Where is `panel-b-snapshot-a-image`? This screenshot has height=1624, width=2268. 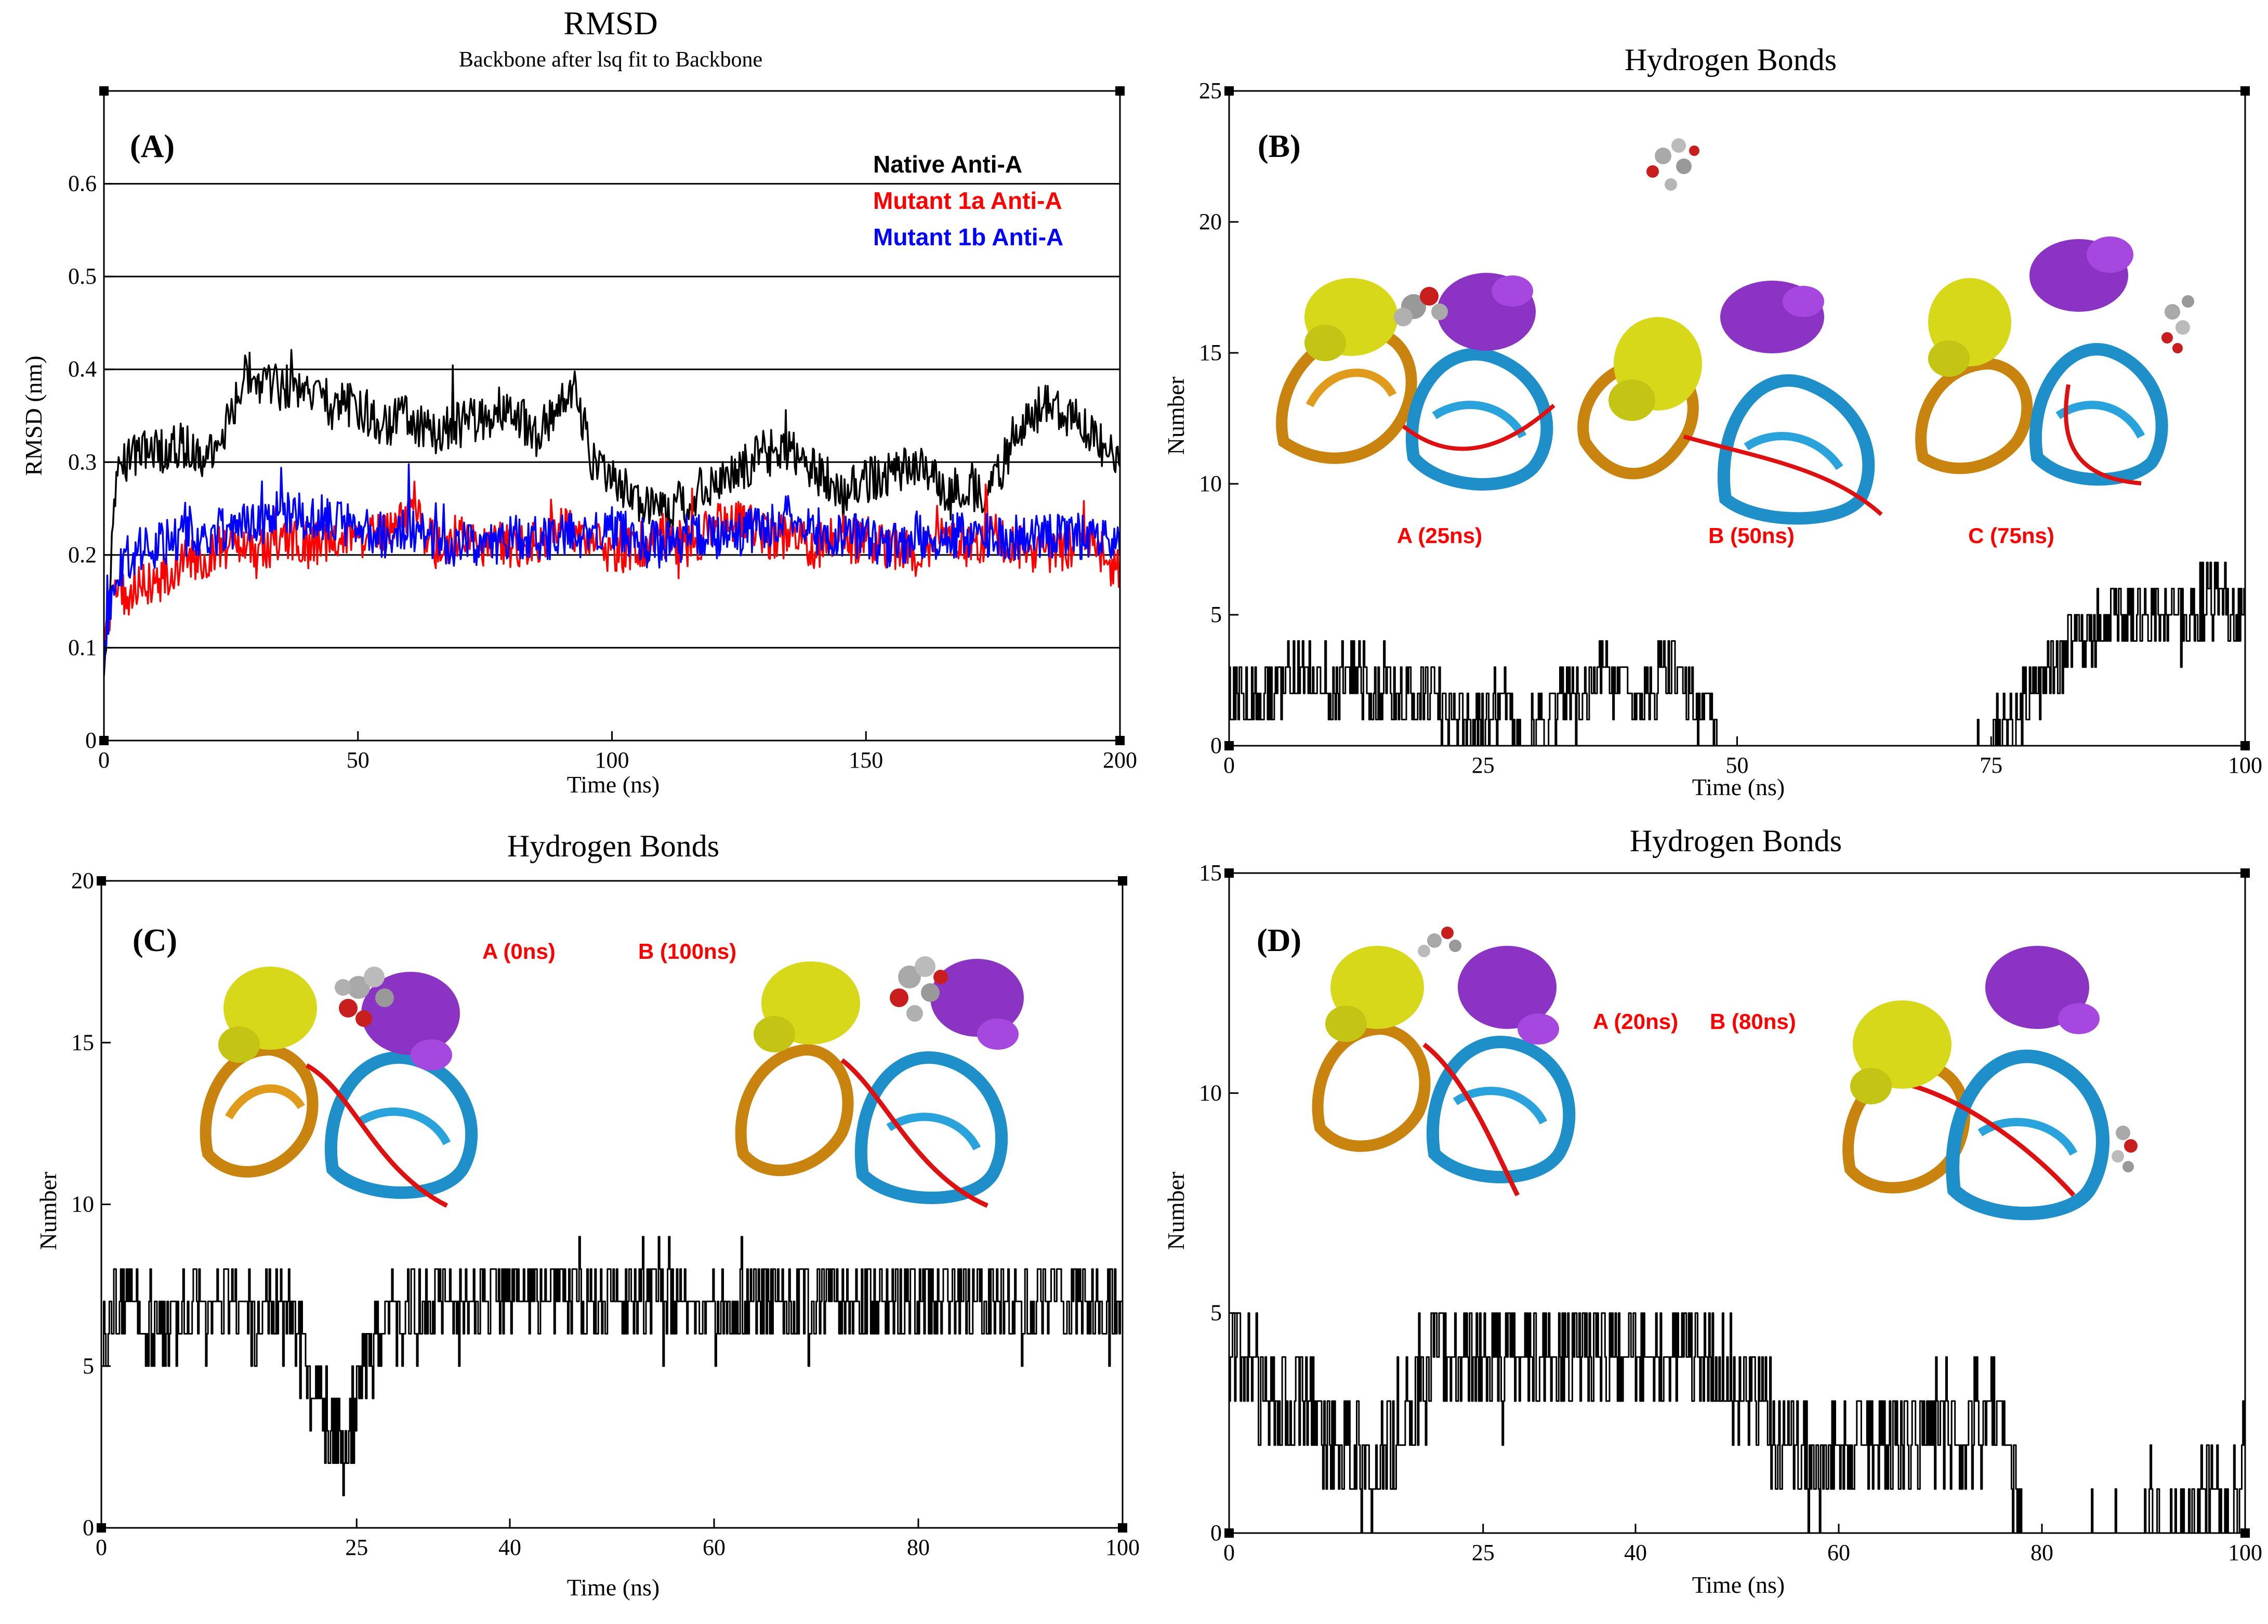
panel-b-snapshot-a-image is located at coordinates (1415, 382).